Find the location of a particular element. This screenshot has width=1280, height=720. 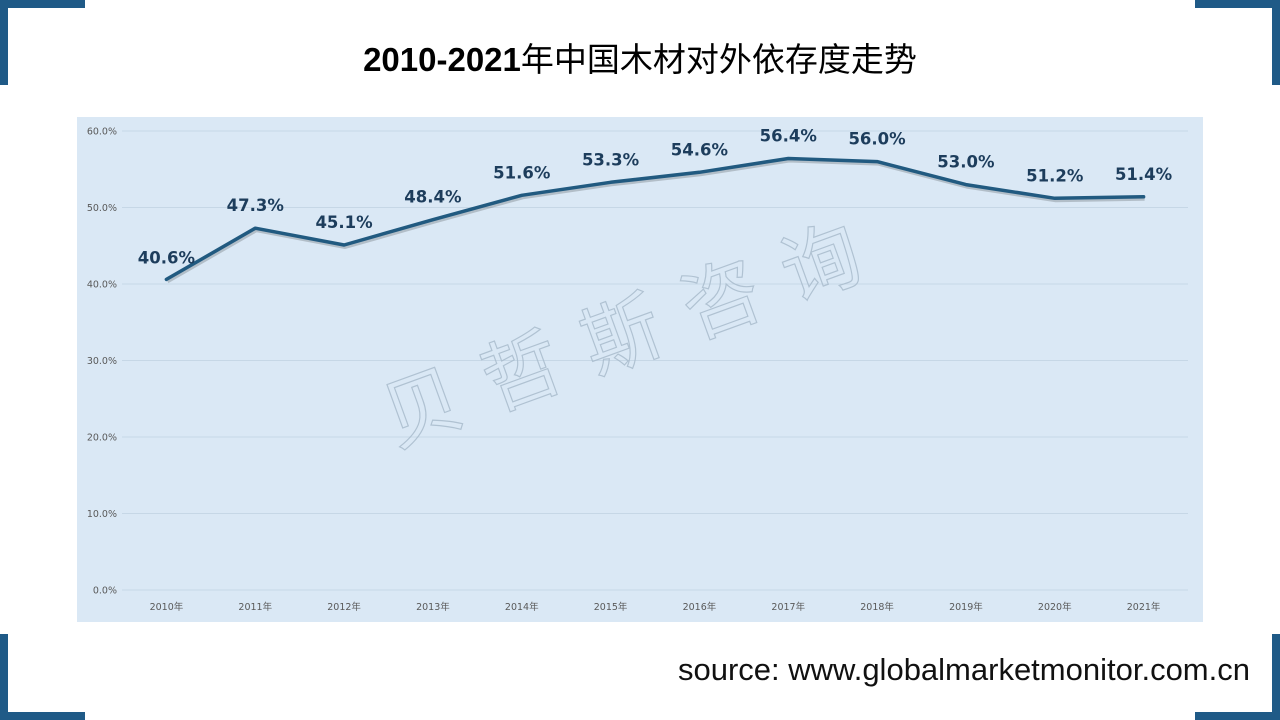

corner-bracket-top-right-v is located at coordinates (1276, 42).